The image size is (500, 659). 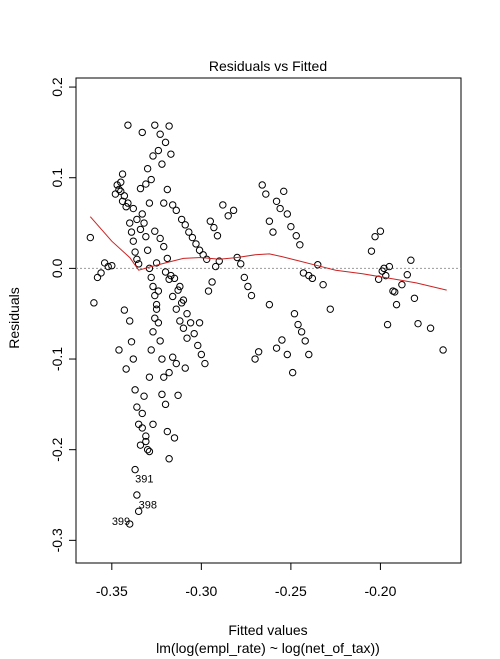 What do you see at coordinates (57, 178) in the screenshot?
I see `y-tick-label: 0.1` at bounding box center [57, 178].